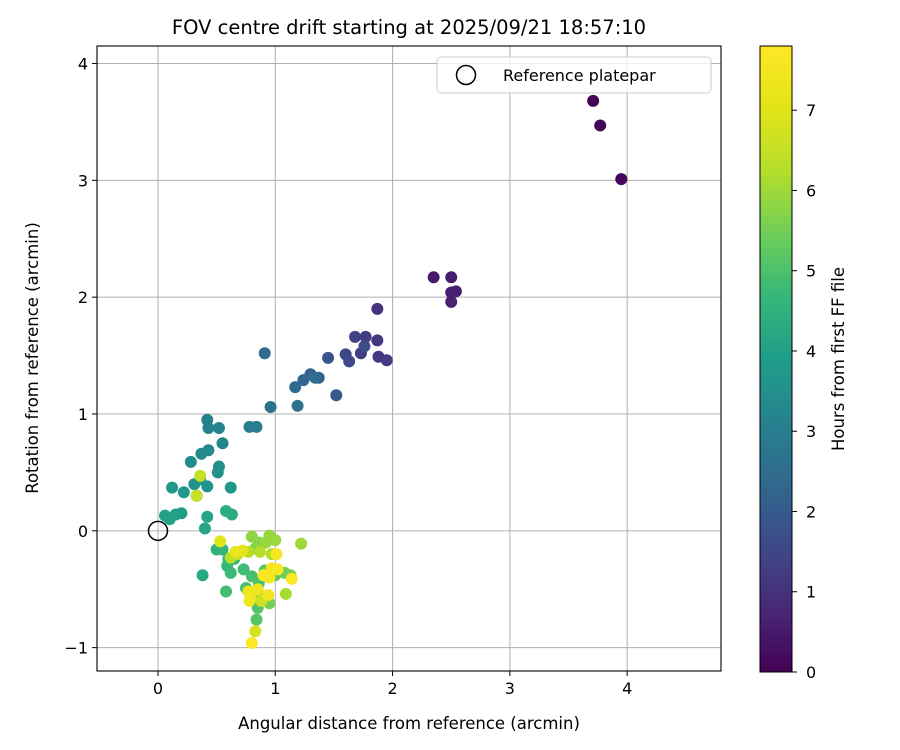 The height and width of the screenshot is (750, 900). Describe the element at coordinates (811, 190) in the screenshot. I see `colorbar-tick-label: 6` at that location.